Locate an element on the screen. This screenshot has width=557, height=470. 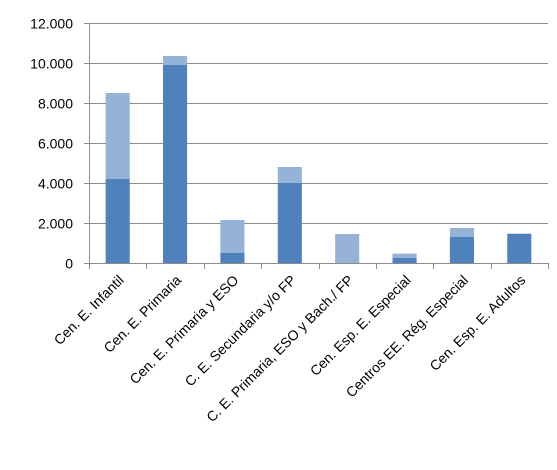
y-tick-label: 6.000 is located at coordinates (55, 144).